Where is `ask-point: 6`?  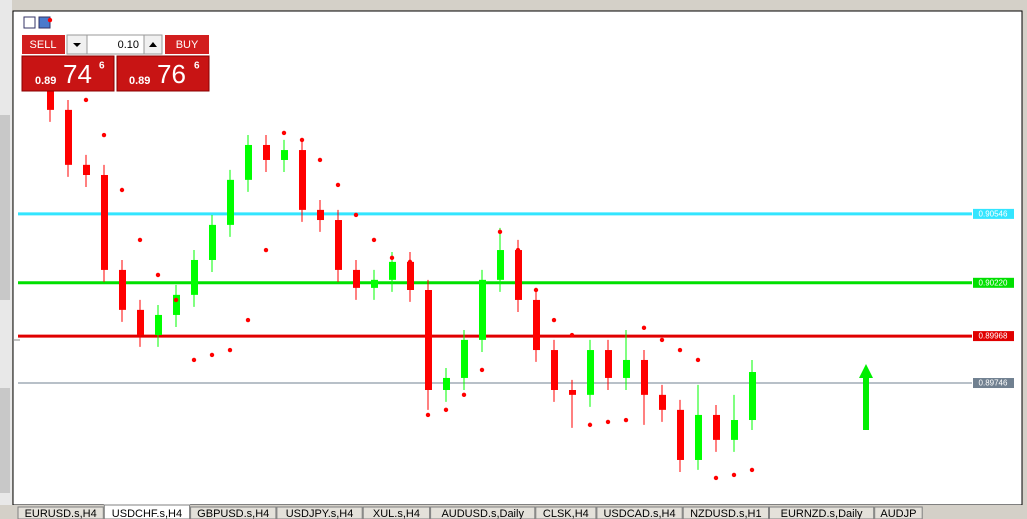
ask-point: 6 is located at coordinates (197, 66).